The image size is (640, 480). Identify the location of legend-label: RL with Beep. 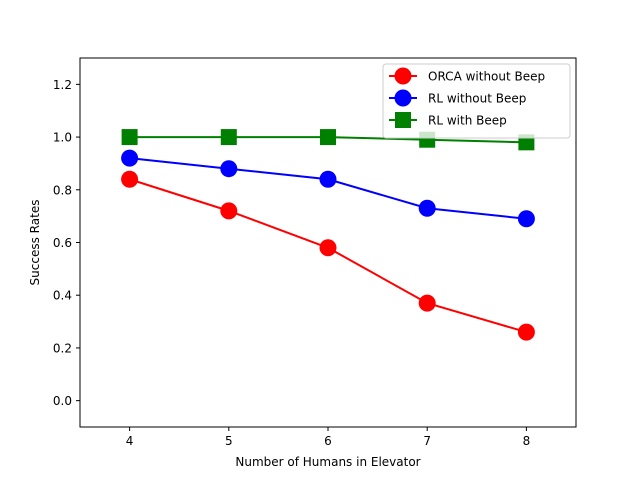
(467, 121).